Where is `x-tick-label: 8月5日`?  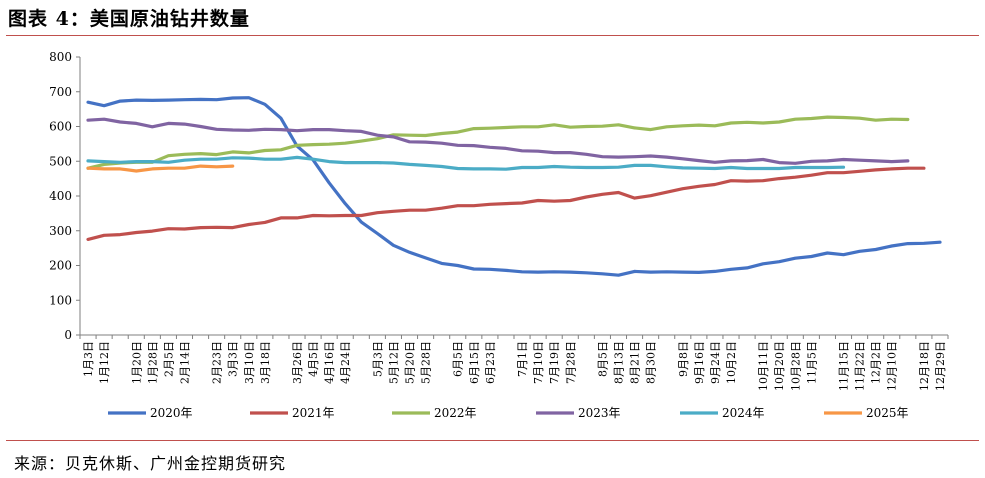 x-tick-label: 8月5日 is located at coordinates (602, 359).